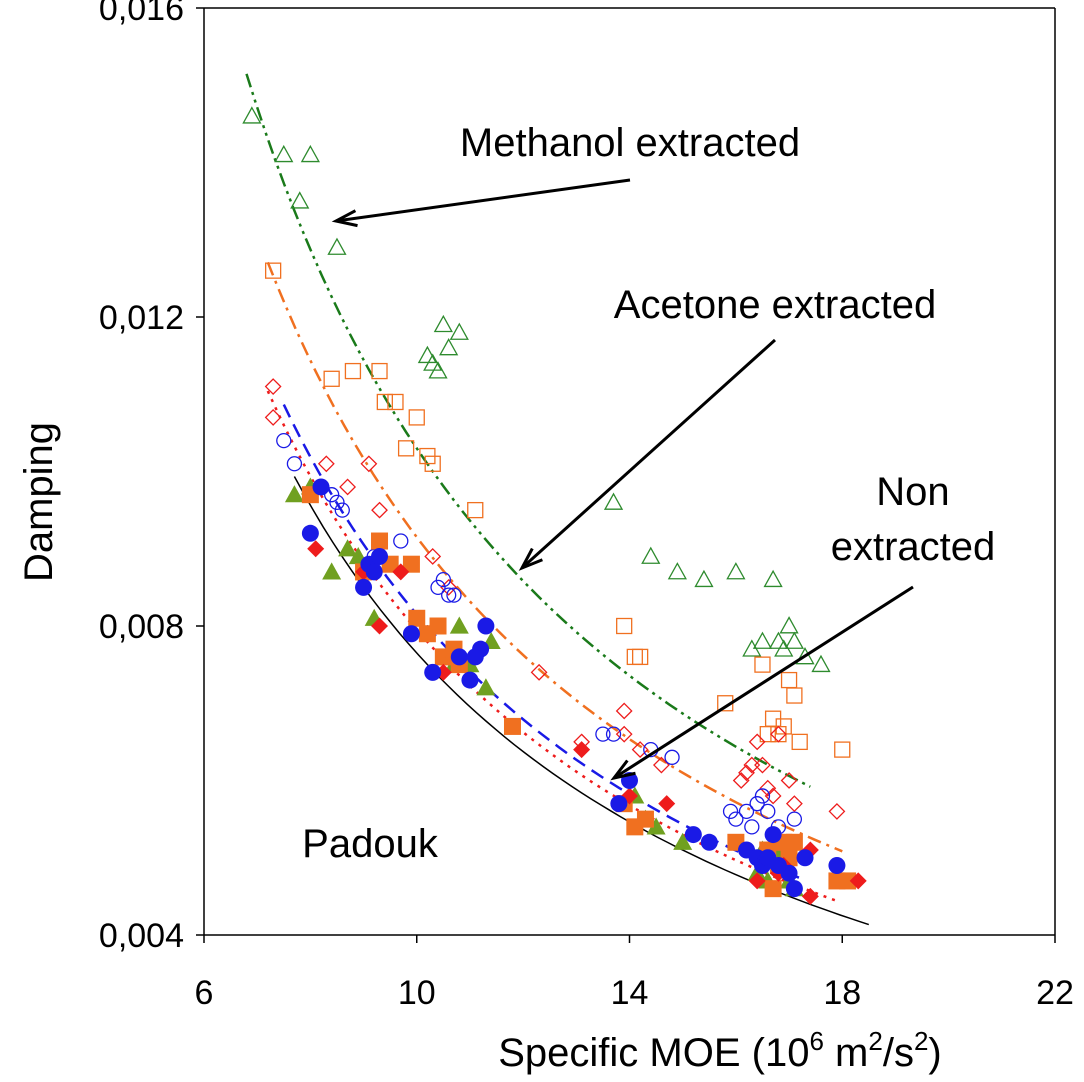 This screenshot has height=1082, width=1084. I want to click on x-tick-label: 10, so click(417, 993).